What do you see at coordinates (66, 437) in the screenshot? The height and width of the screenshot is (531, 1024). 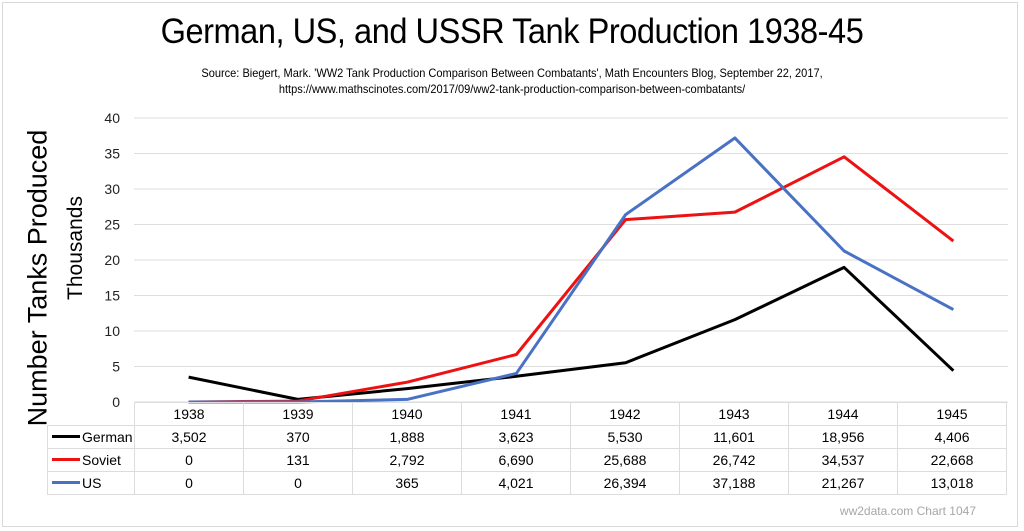 I see `legend-key-german` at bounding box center [66, 437].